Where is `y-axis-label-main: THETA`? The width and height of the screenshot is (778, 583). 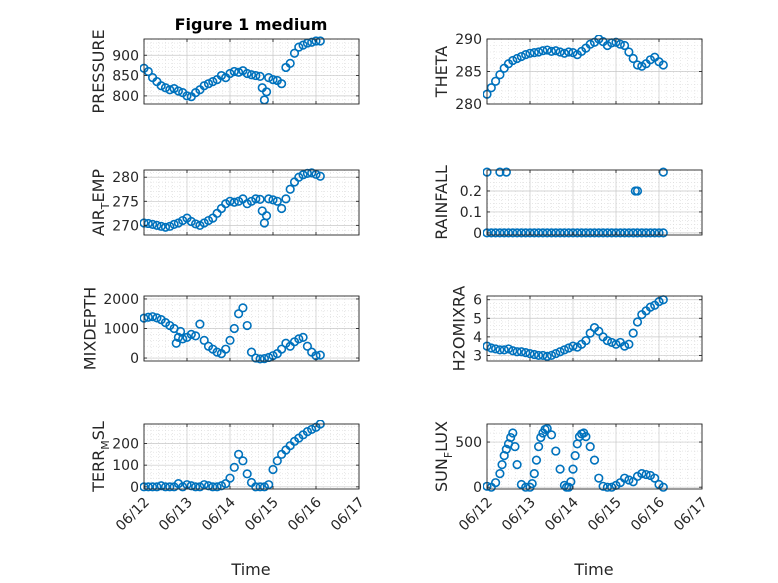
y-axis-label-main: THETA is located at coordinates (441, 72).